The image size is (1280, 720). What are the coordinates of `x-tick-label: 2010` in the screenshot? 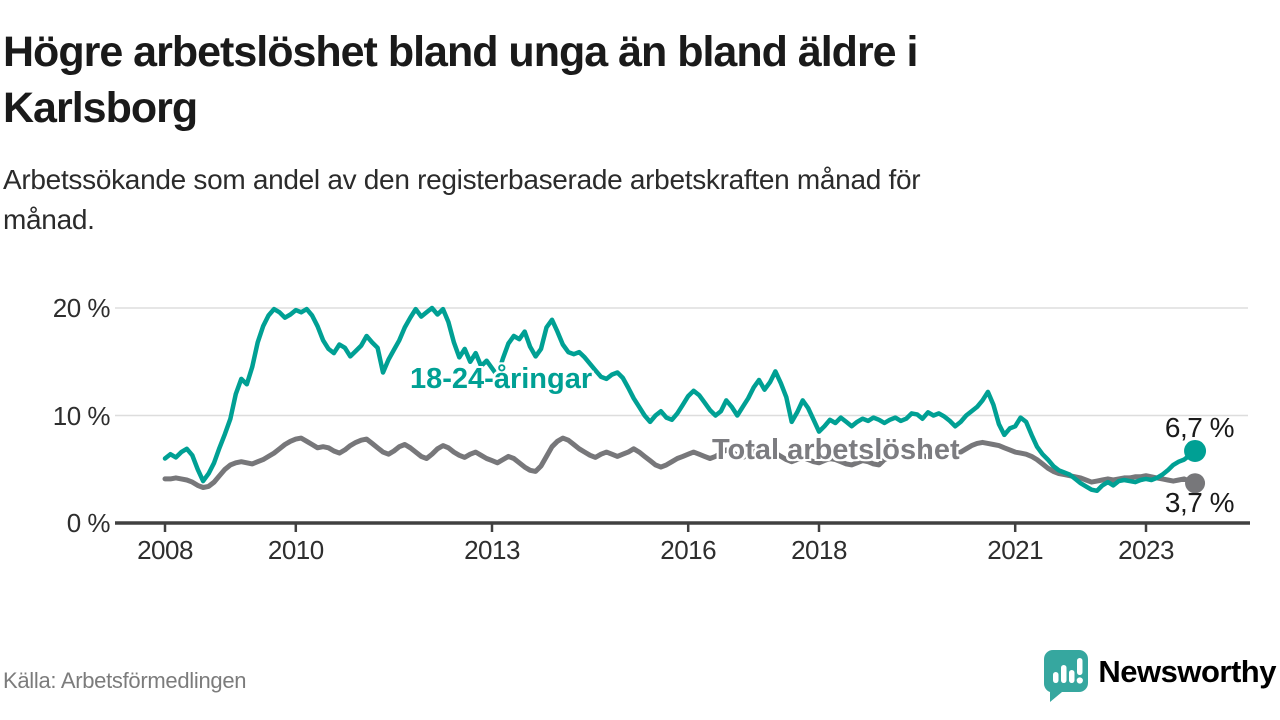 It's located at (295, 550).